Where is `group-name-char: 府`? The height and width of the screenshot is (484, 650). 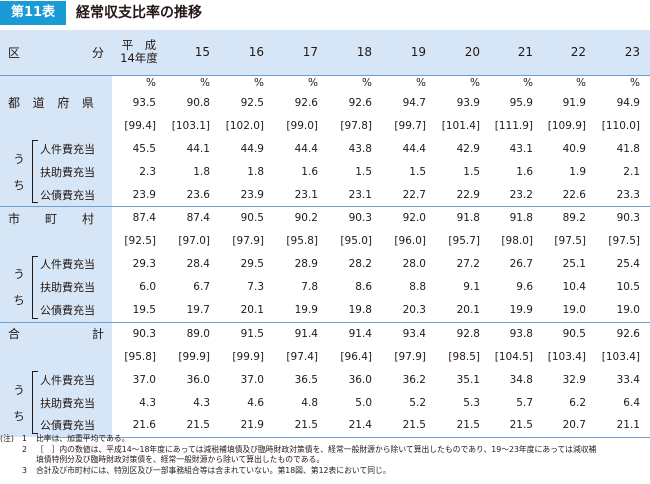 group-name-char: 府 is located at coordinates (63, 103).